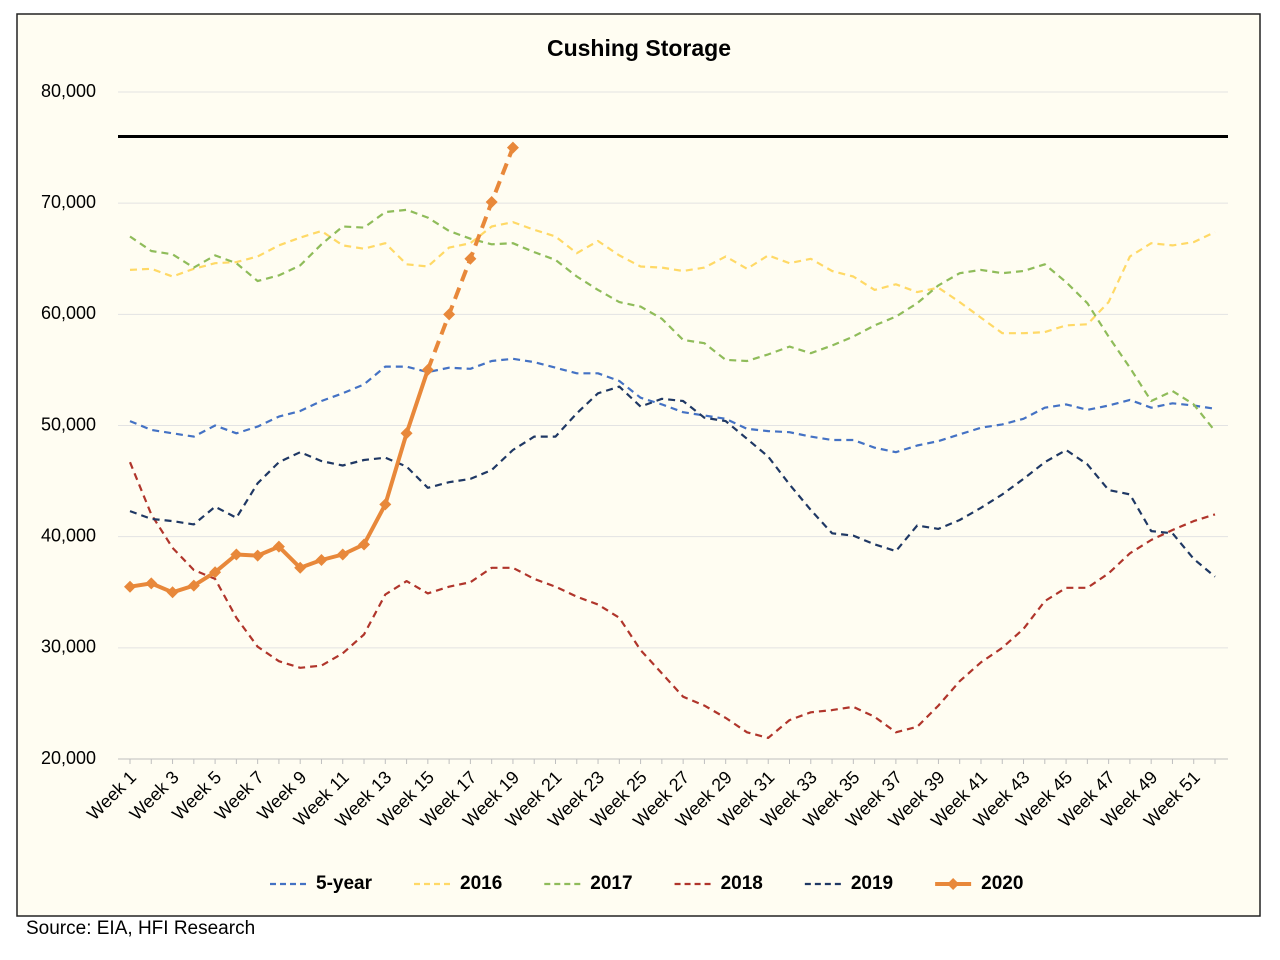 The height and width of the screenshot is (960, 1280). I want to click on y-tick-label: 70,000, so click(68, 202).